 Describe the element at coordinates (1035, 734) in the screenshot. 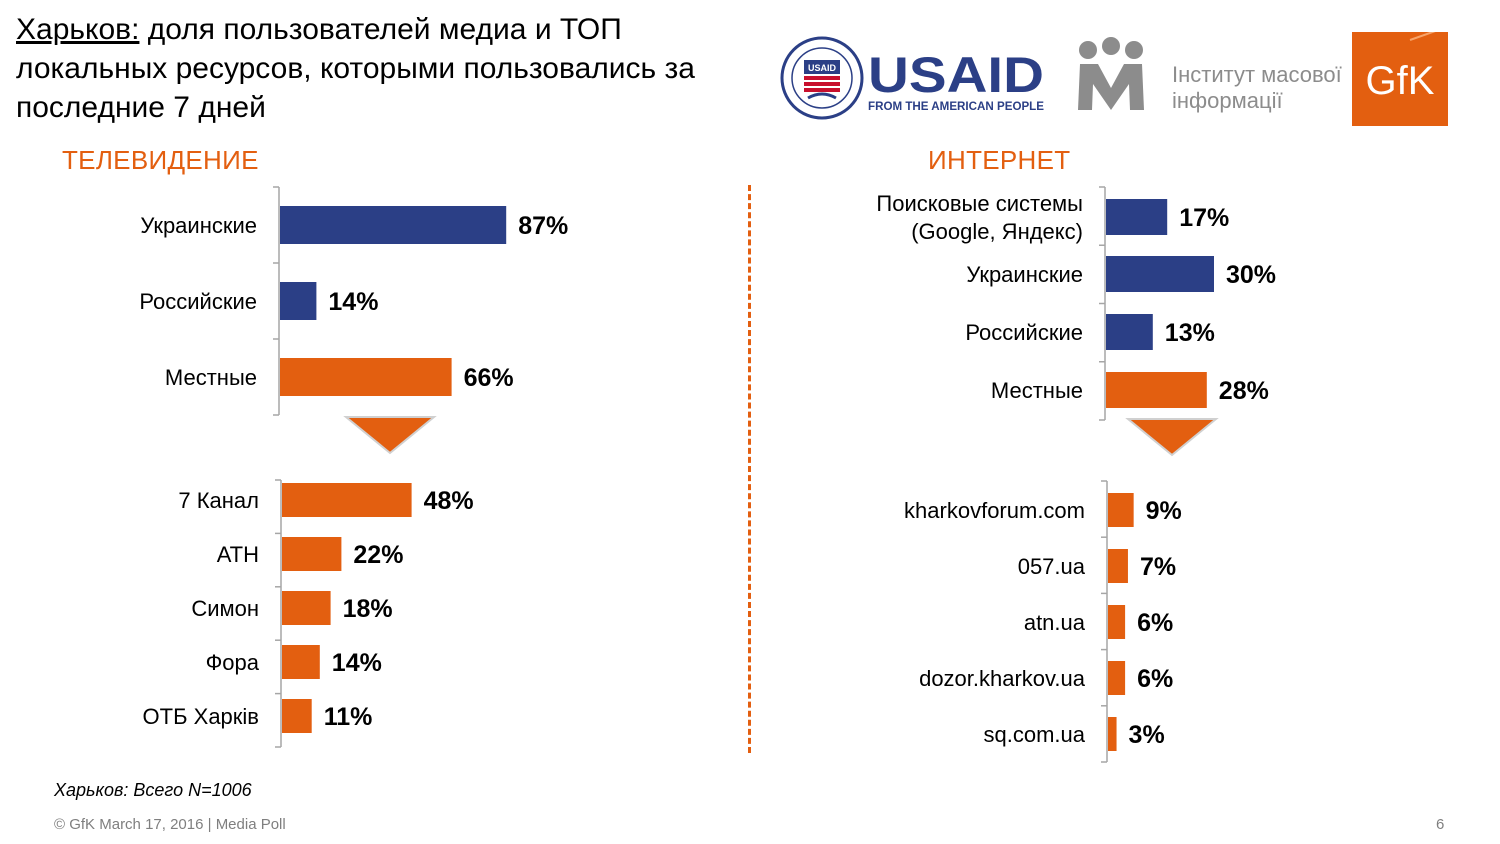

I see `internet-sites-category-label: sq.com.ua` at that location.